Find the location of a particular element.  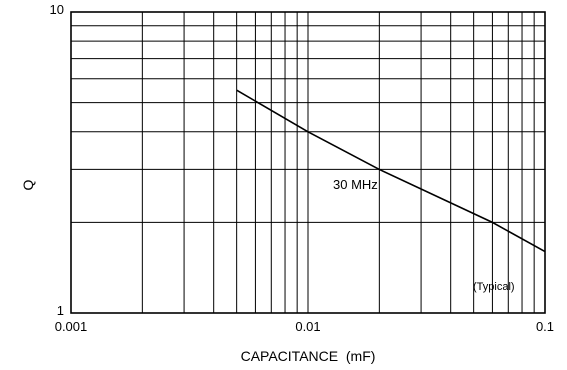

y-tick-label: 10 is located at coordinates (57, 9).